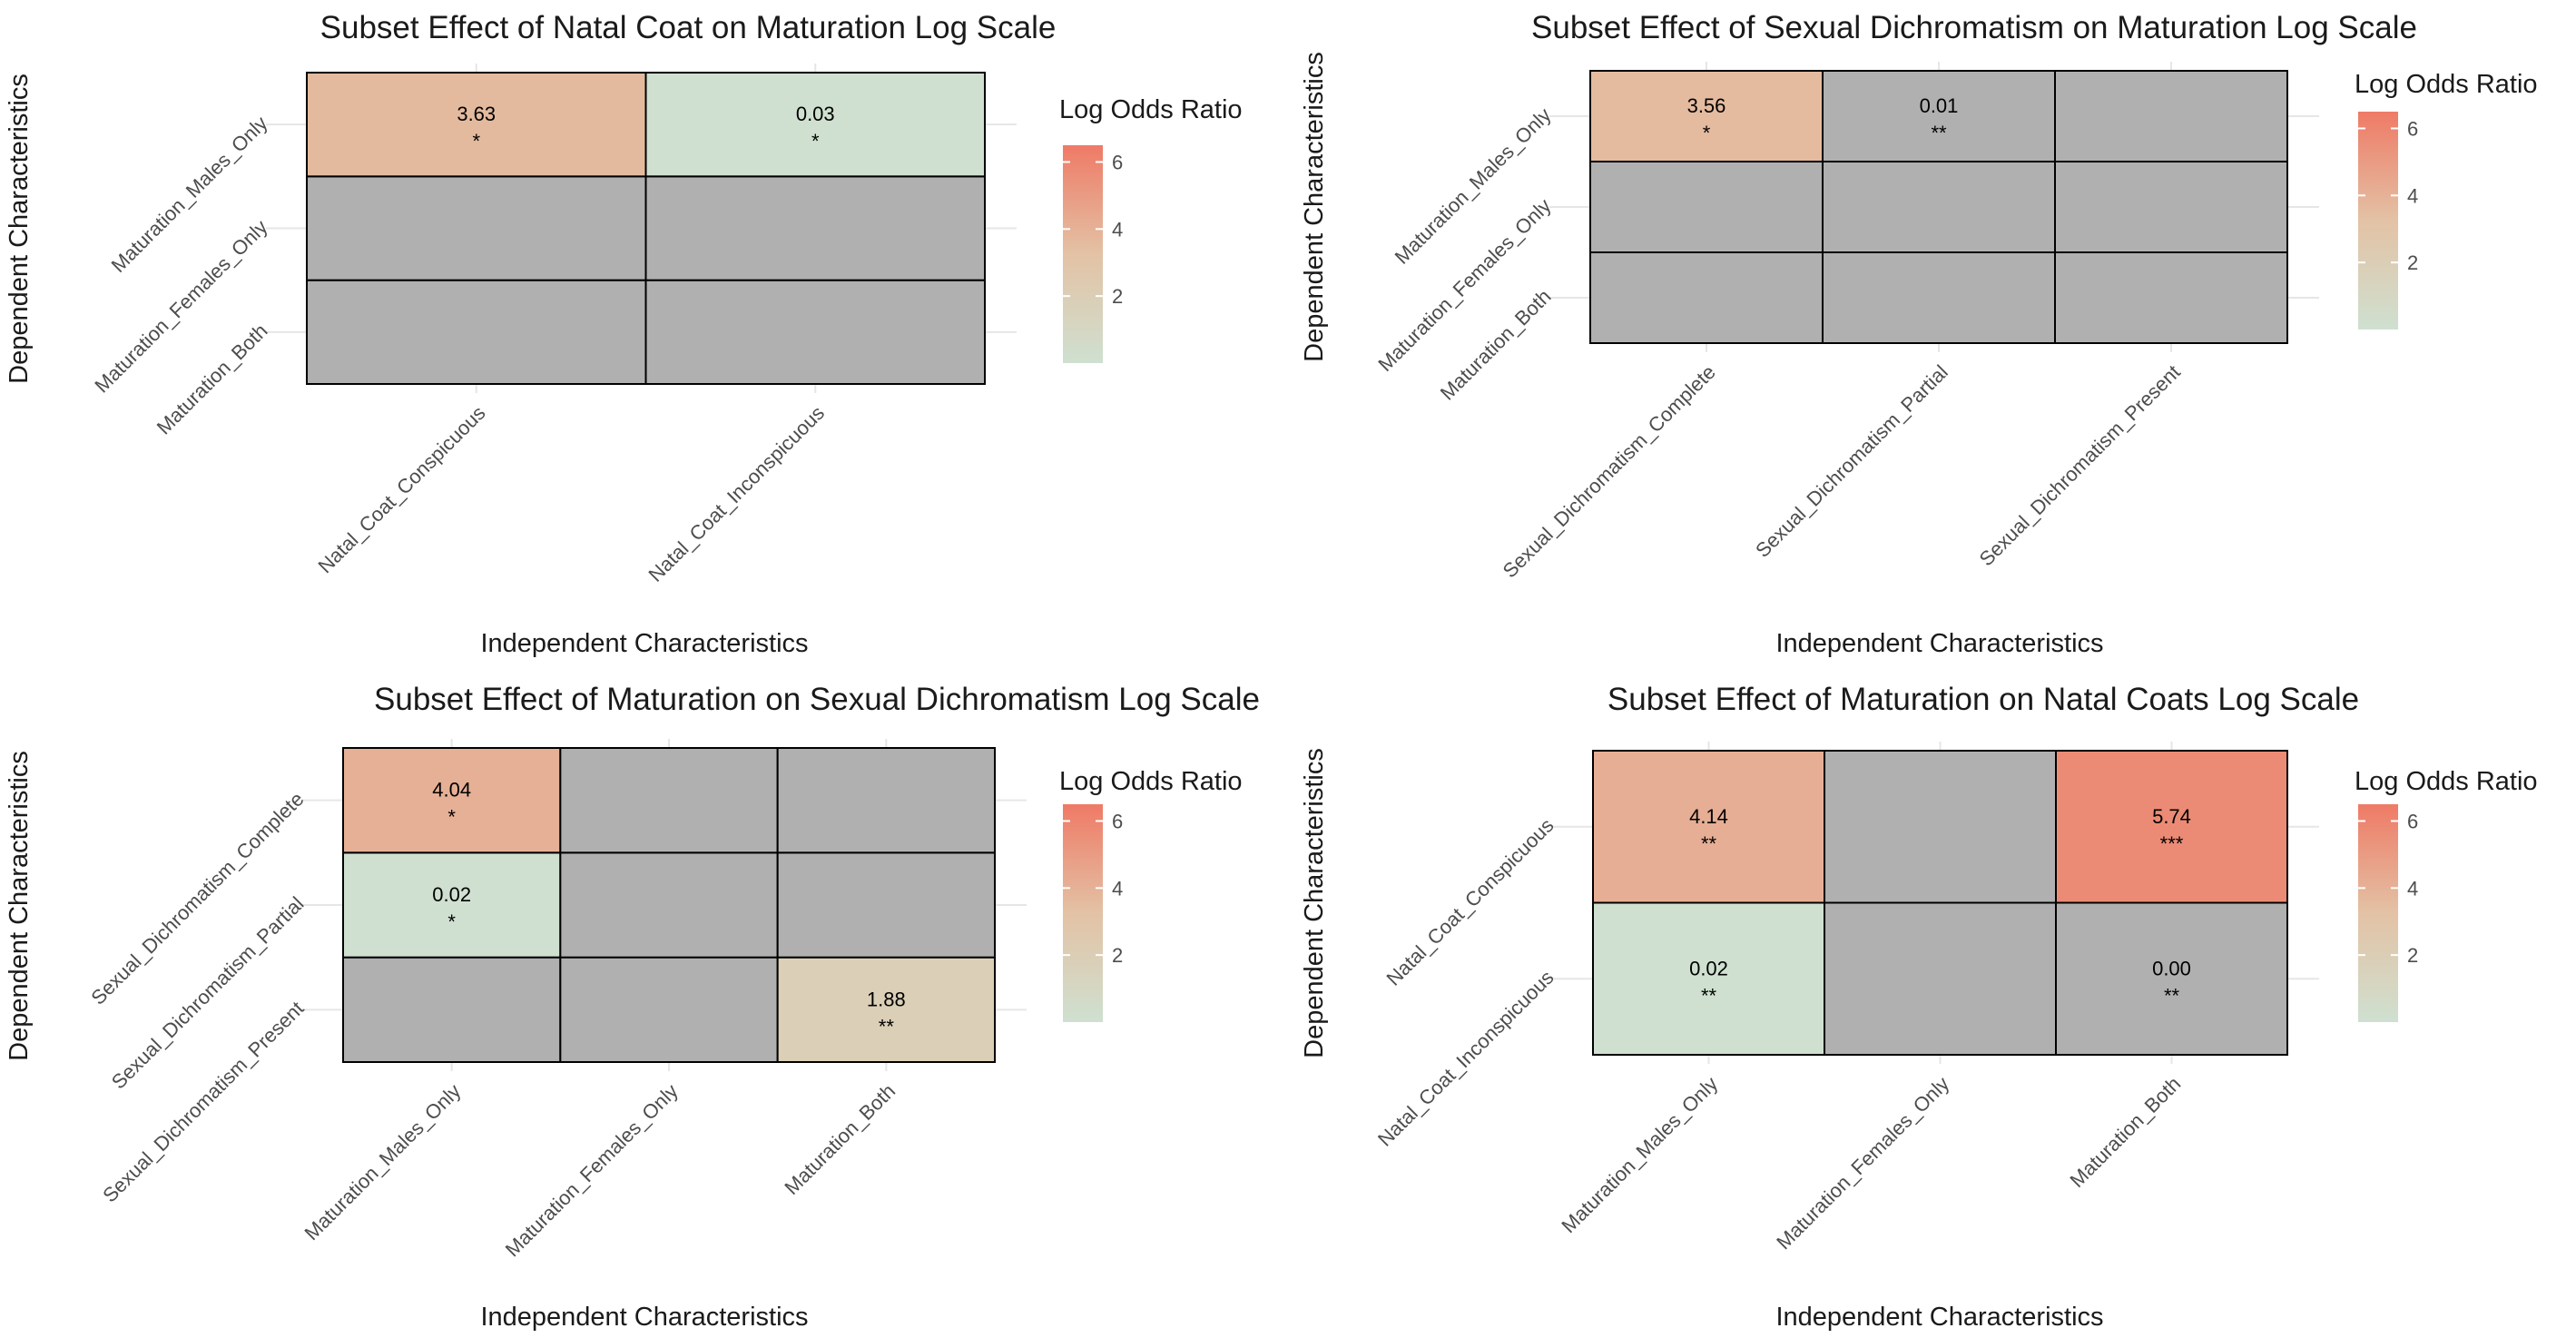 The width and height of the screenshot is (2576, 1338). Describe the element at coordinates (1473, 186) in the screenshot. I see `y-tick-label: Maturation_Males_Only` at that location.